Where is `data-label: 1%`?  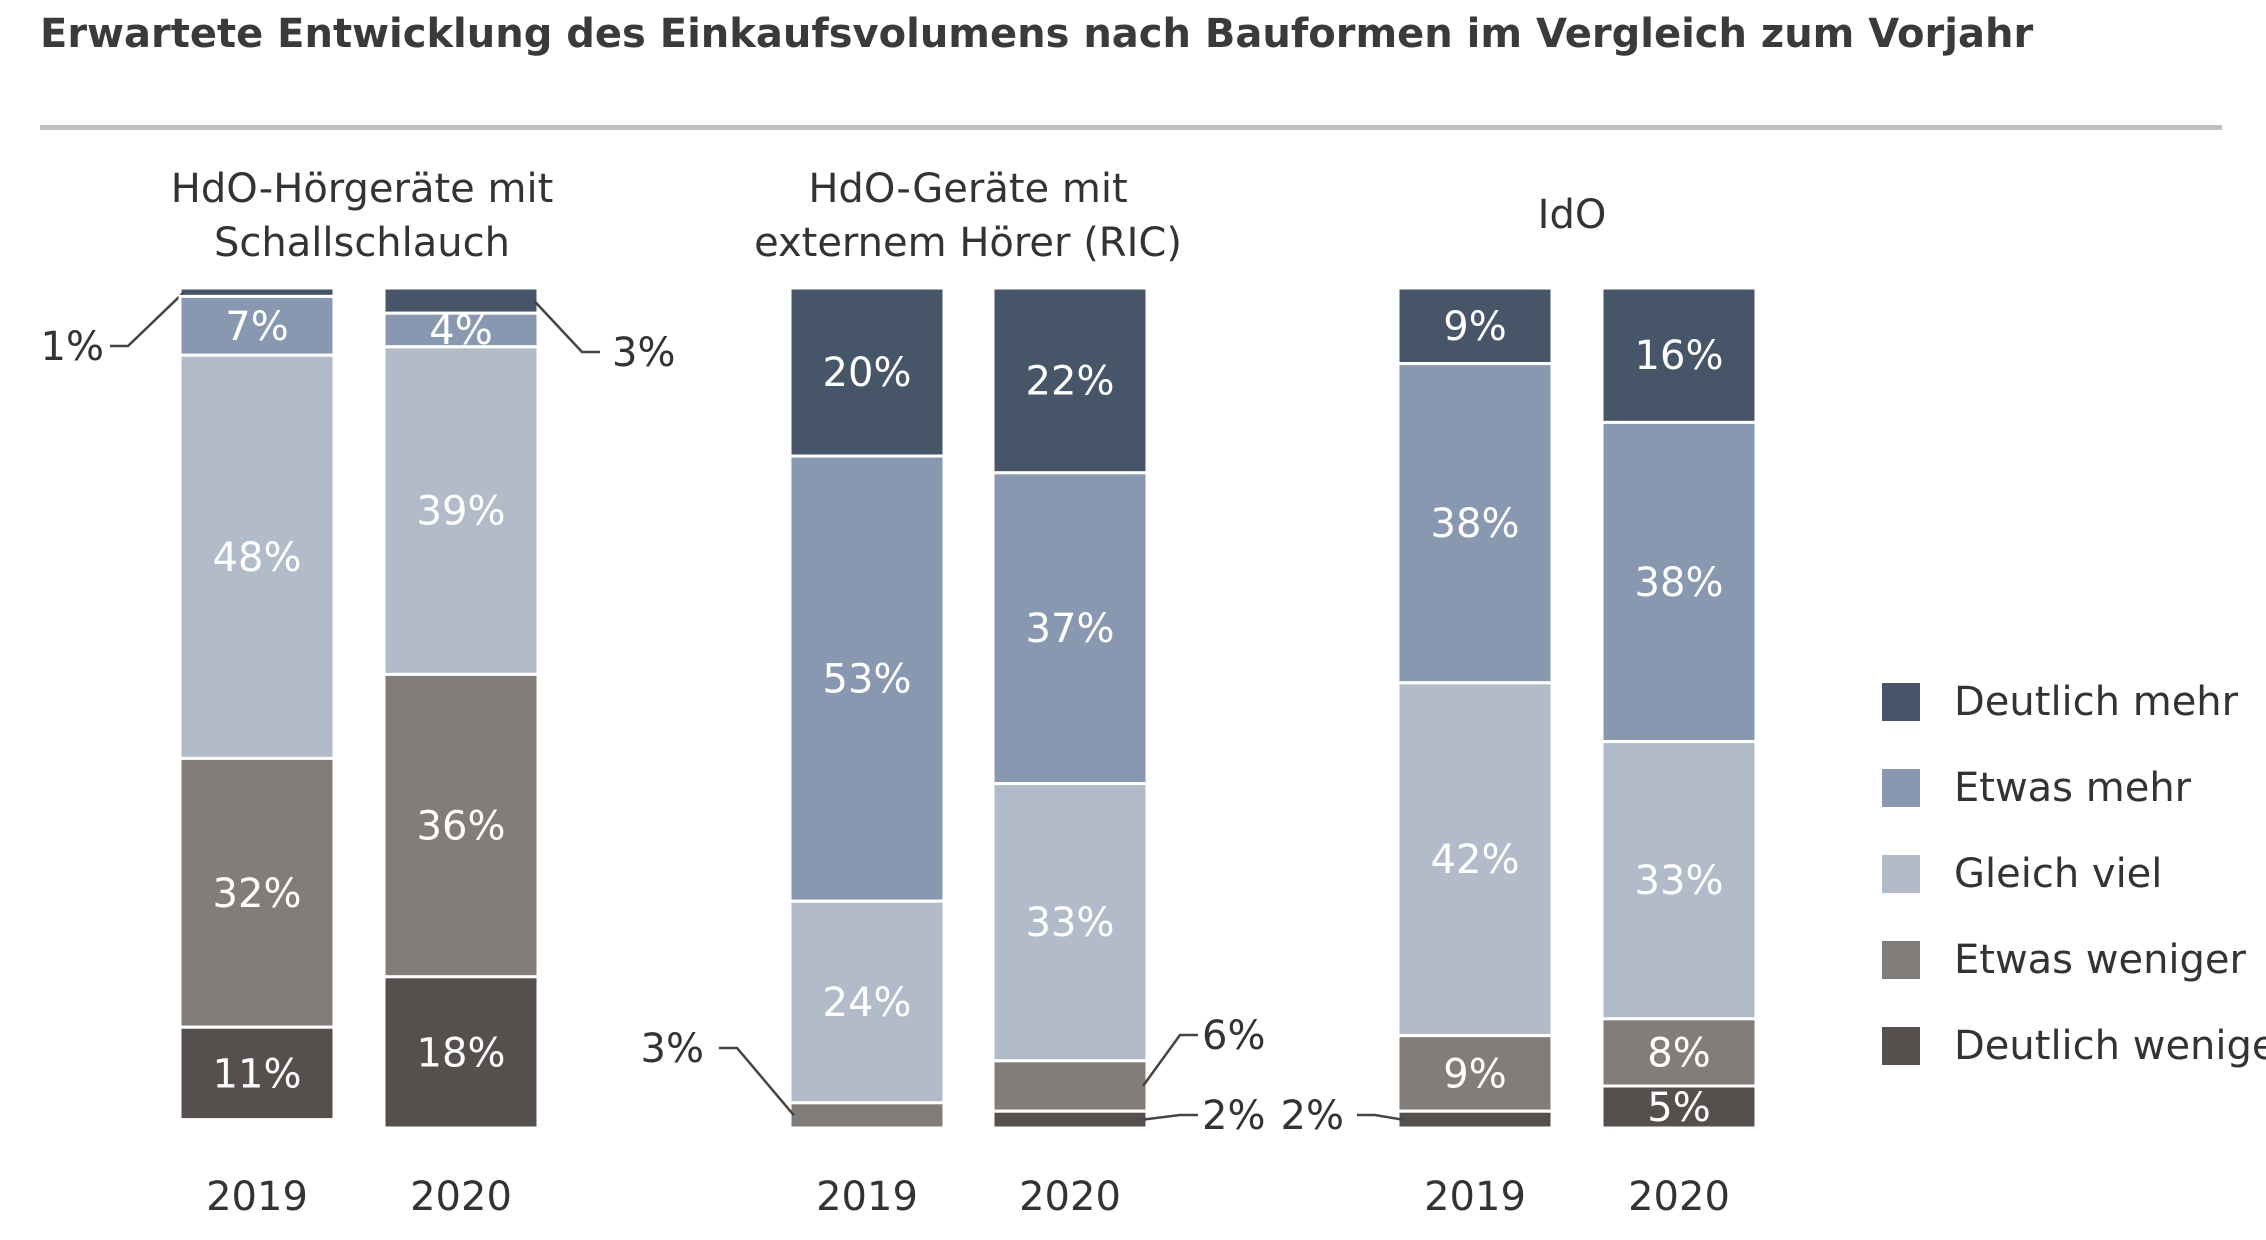 data-label: 1% is located at coordinates (72, 347).